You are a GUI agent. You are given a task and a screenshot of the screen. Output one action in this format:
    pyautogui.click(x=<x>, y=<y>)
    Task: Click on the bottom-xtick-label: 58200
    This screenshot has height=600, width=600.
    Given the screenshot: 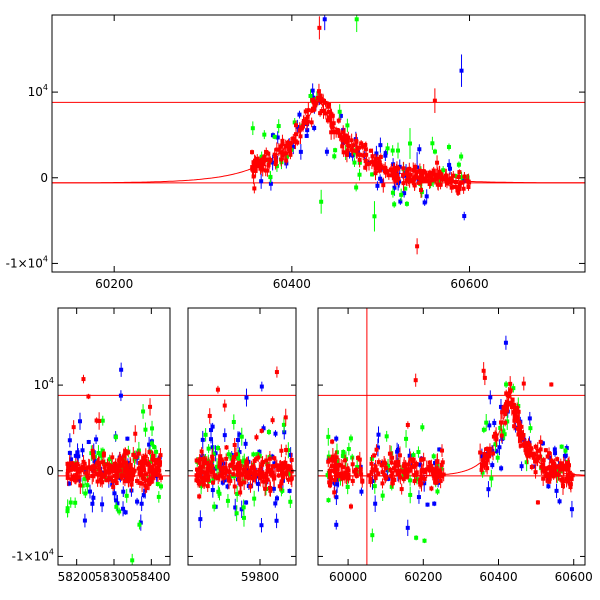 What is the action you would take?
    pyautogui.click(x=77, y=577)
    